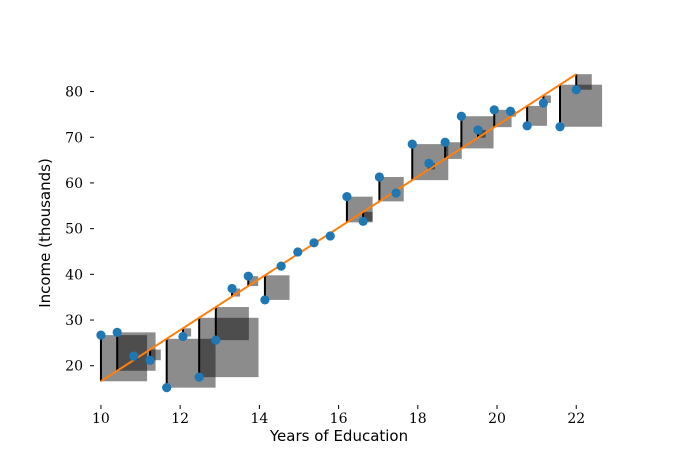 The image size is (695, 469). Describe the element at coordinates (74, 275) in the screenshot. I see `y-tick-label-40: 40` at that location.